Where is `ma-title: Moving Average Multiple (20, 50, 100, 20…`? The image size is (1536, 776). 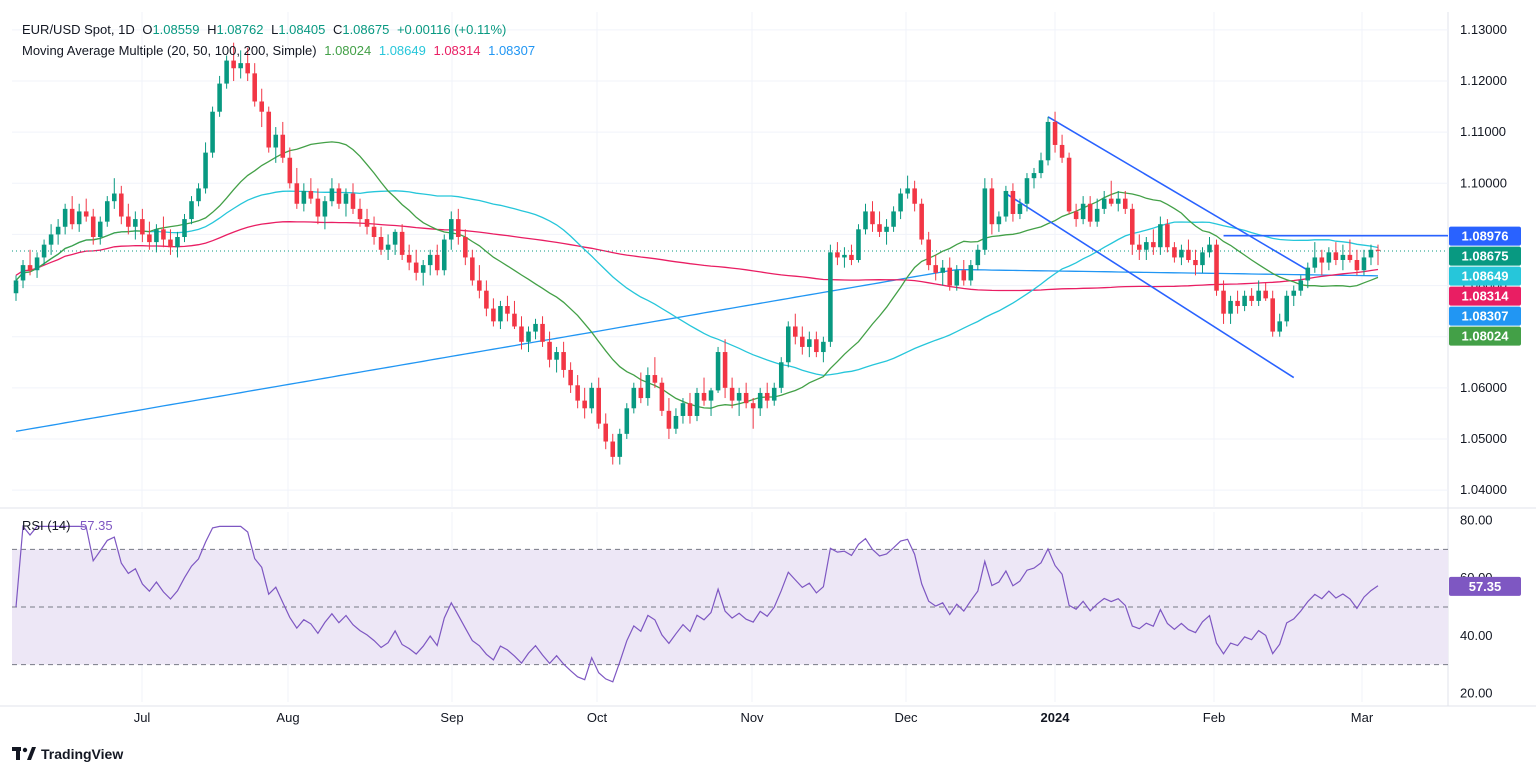
ma-title: Moving Average Multiple (20, 50, 100, 20… is located at coordinates (169, 50).